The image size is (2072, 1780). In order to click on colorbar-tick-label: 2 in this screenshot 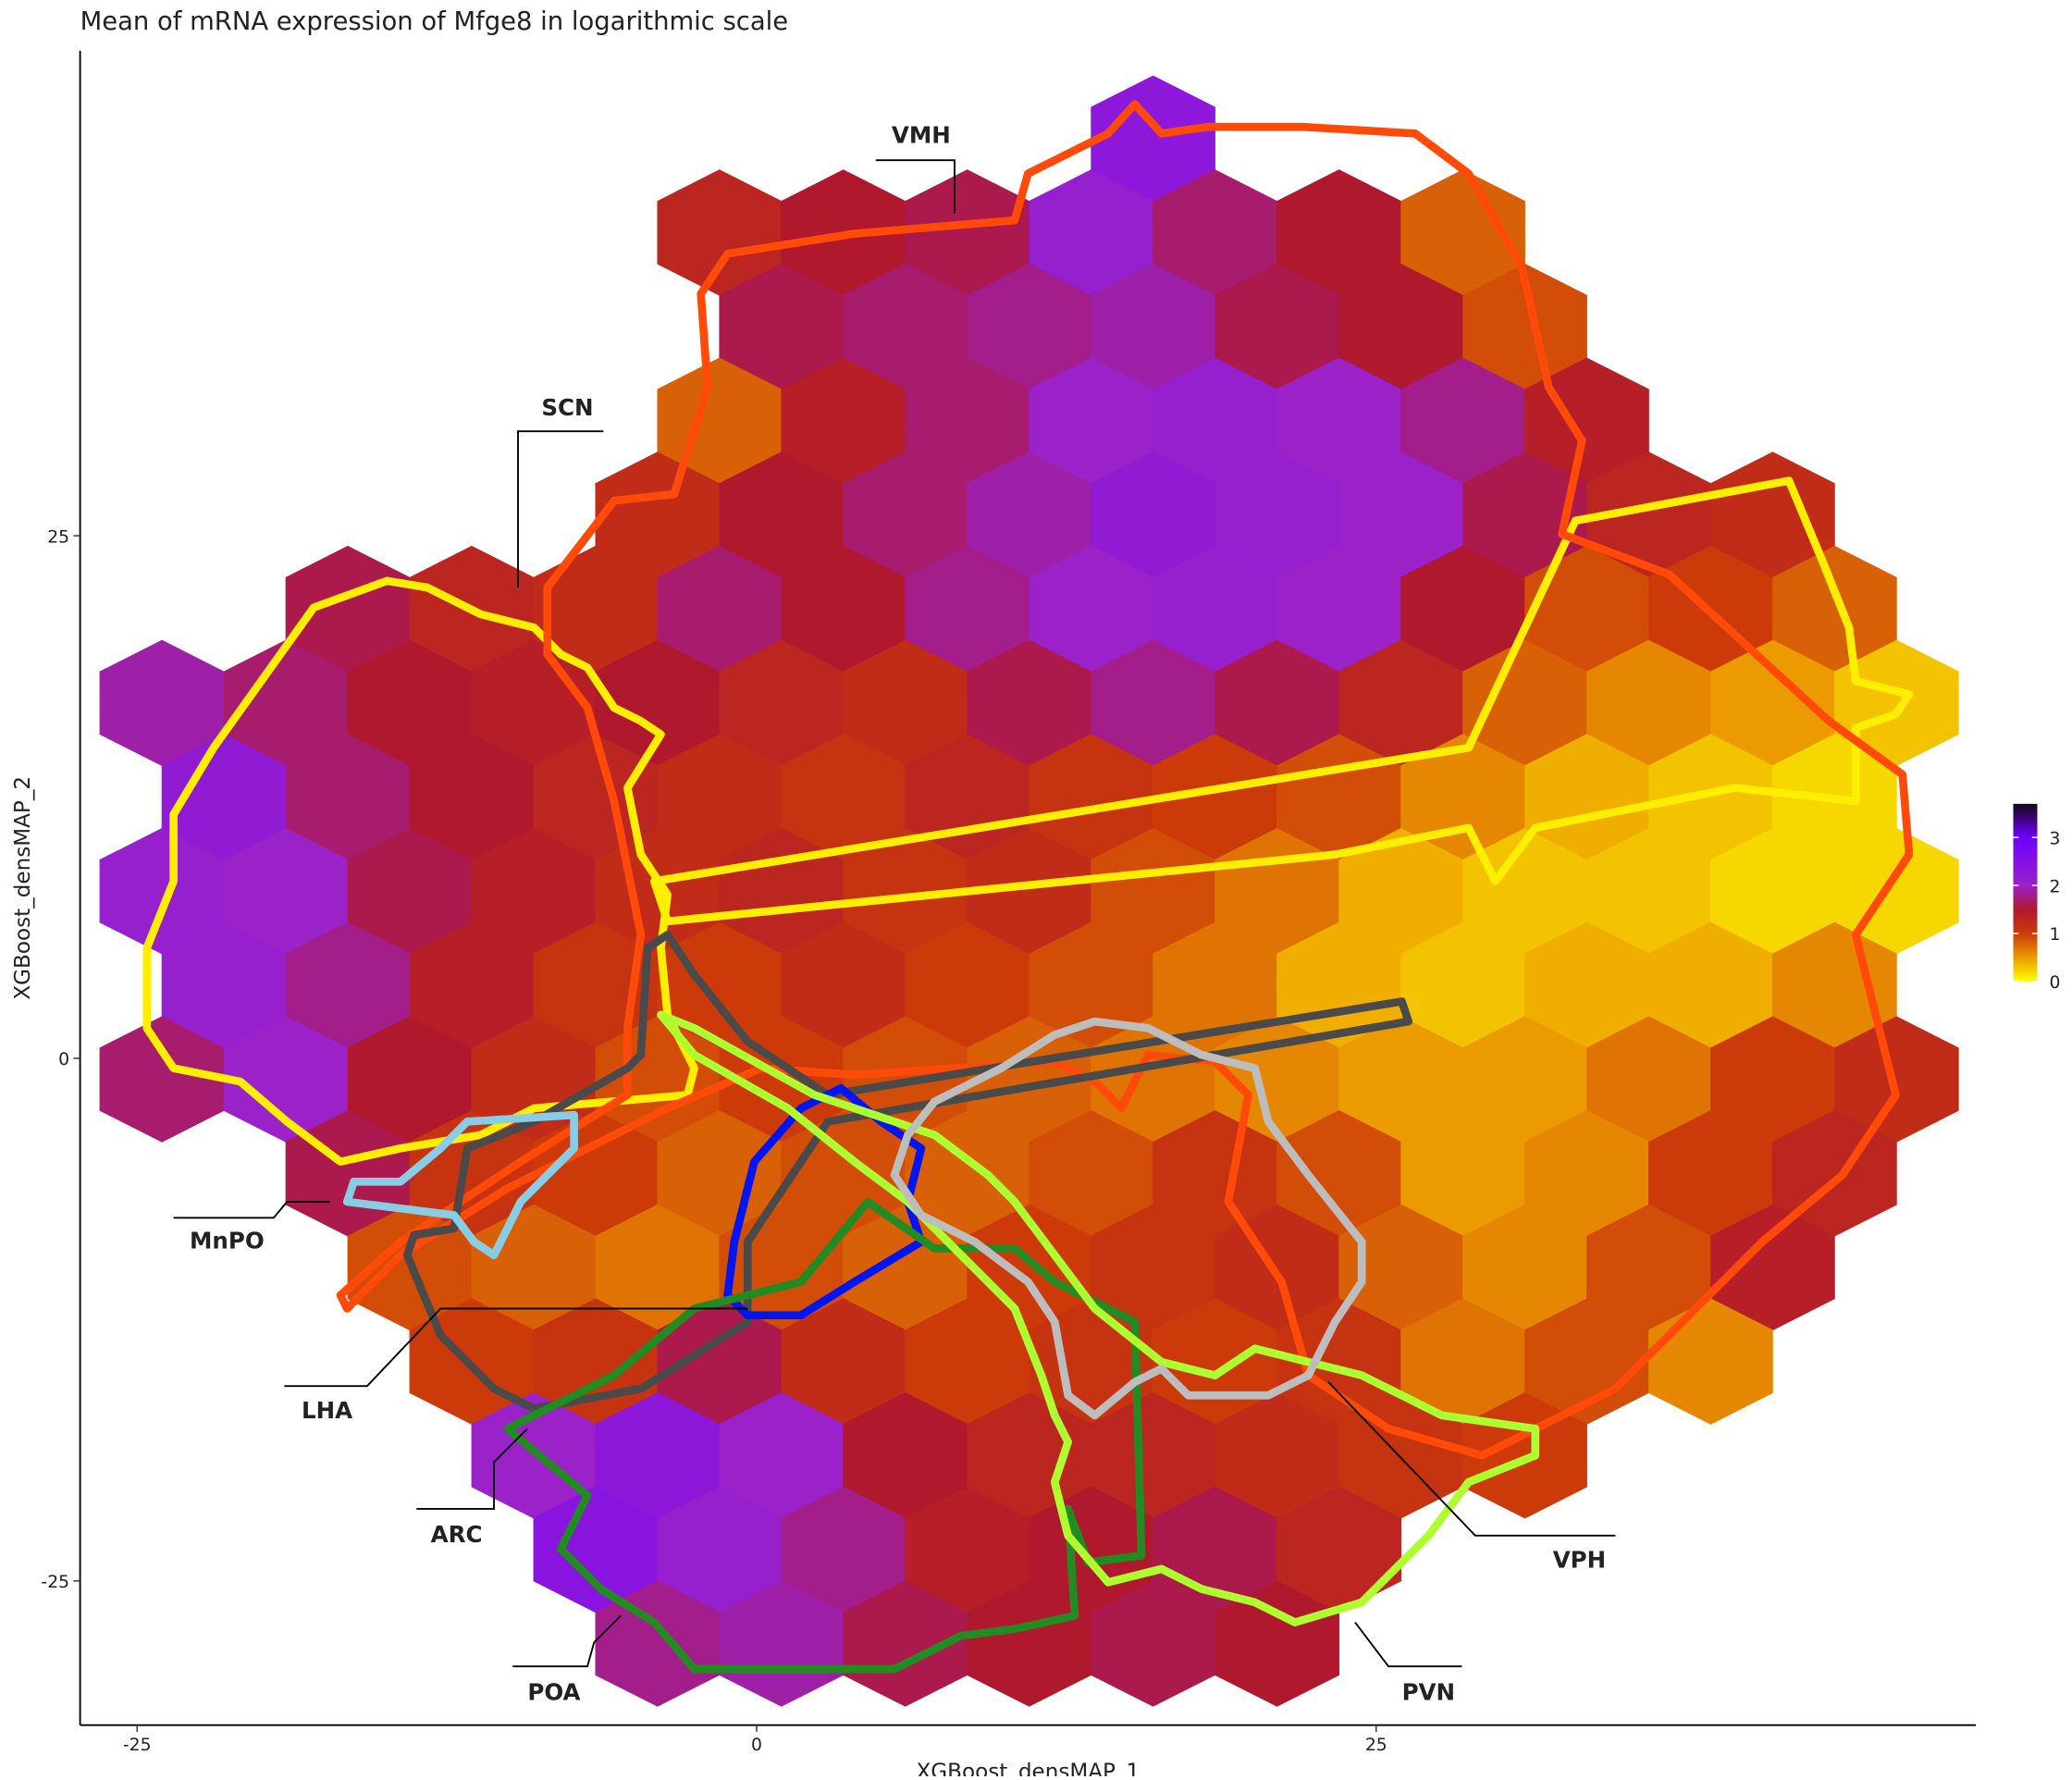, I will do `click(2055, 886)`.